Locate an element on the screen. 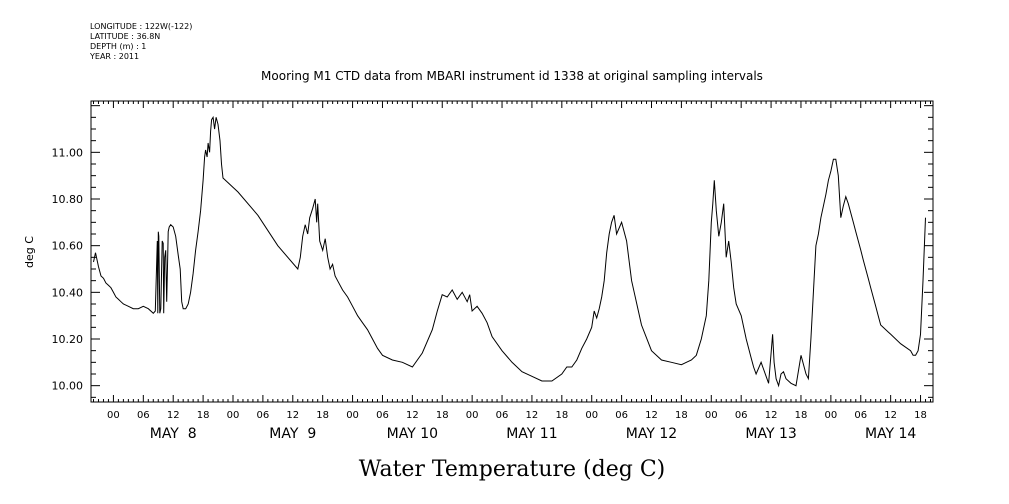  y-tick-label: 10.40 is located at coordinates (68, 292).